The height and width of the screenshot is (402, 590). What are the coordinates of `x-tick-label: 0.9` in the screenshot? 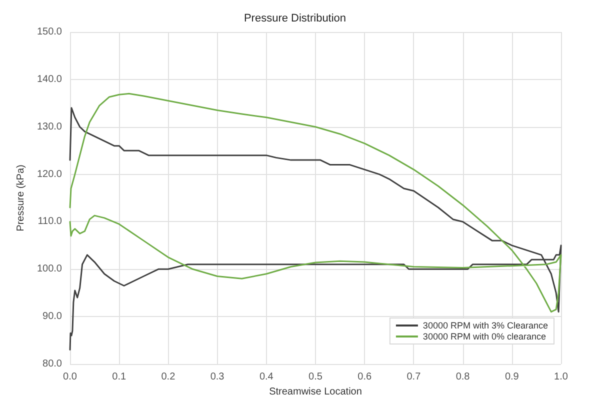 It's located at (512, 377).